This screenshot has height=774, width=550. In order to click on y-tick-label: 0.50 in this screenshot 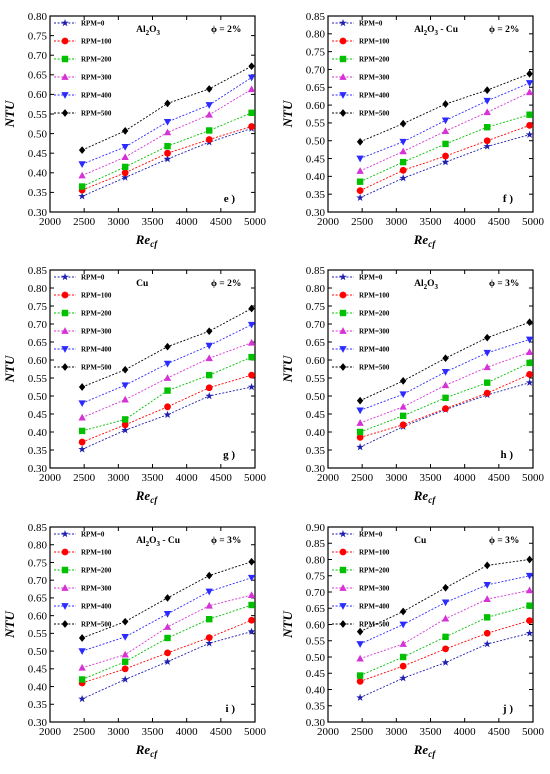, I will do `click(38, 652)`.